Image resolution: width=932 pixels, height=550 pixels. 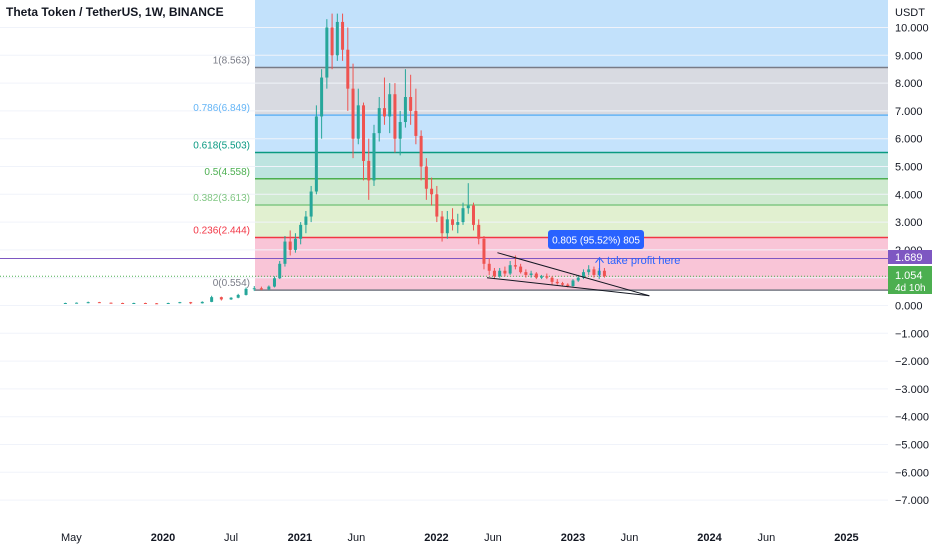 What do you see at coordinates (846, 538) in the screenshot?
I see `time-tick-label: 2025` at bounding box center [846, 538].